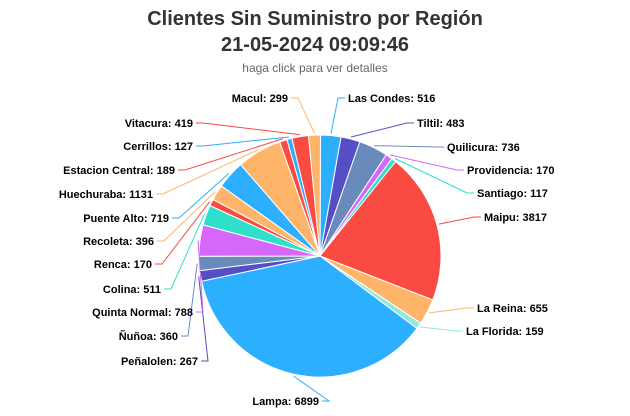 This screenshot has width=630, height=416. I want to click on data-label: Peñalolen: 267, so click(159, 362).